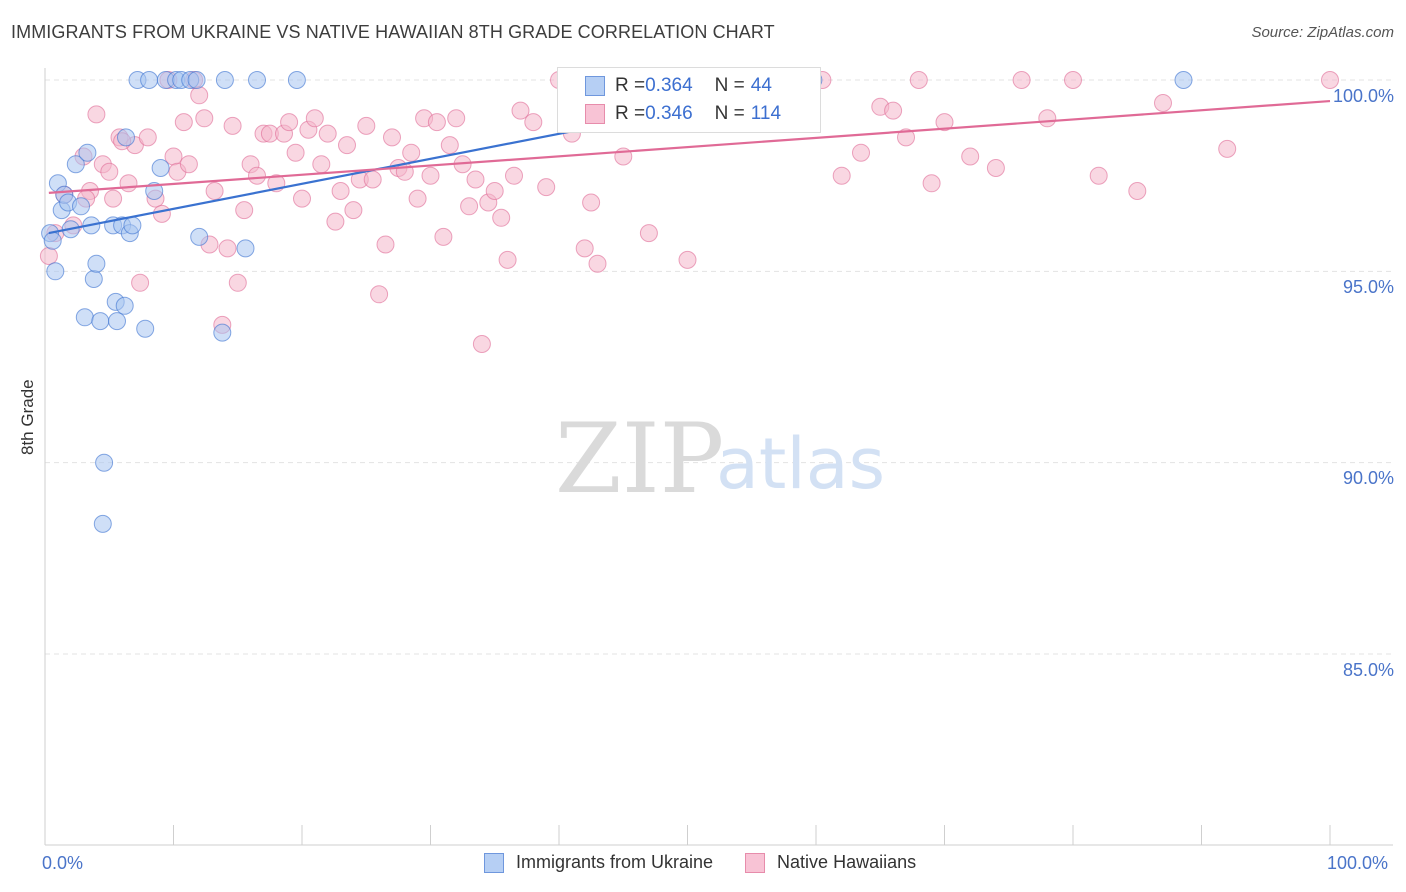 The image size is (1406, 892). Describe the element at coordinates (1363, 96) in the screenshot. I see `y-tick-label: 100.0%` at that location.